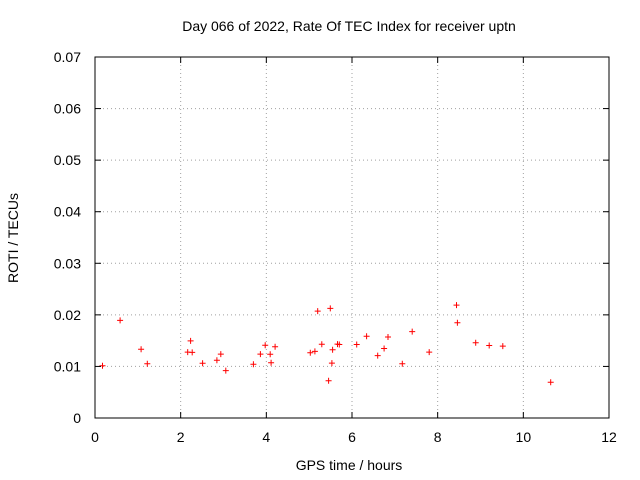  I want to click on x-tick-label: 12, so click(609, 437).